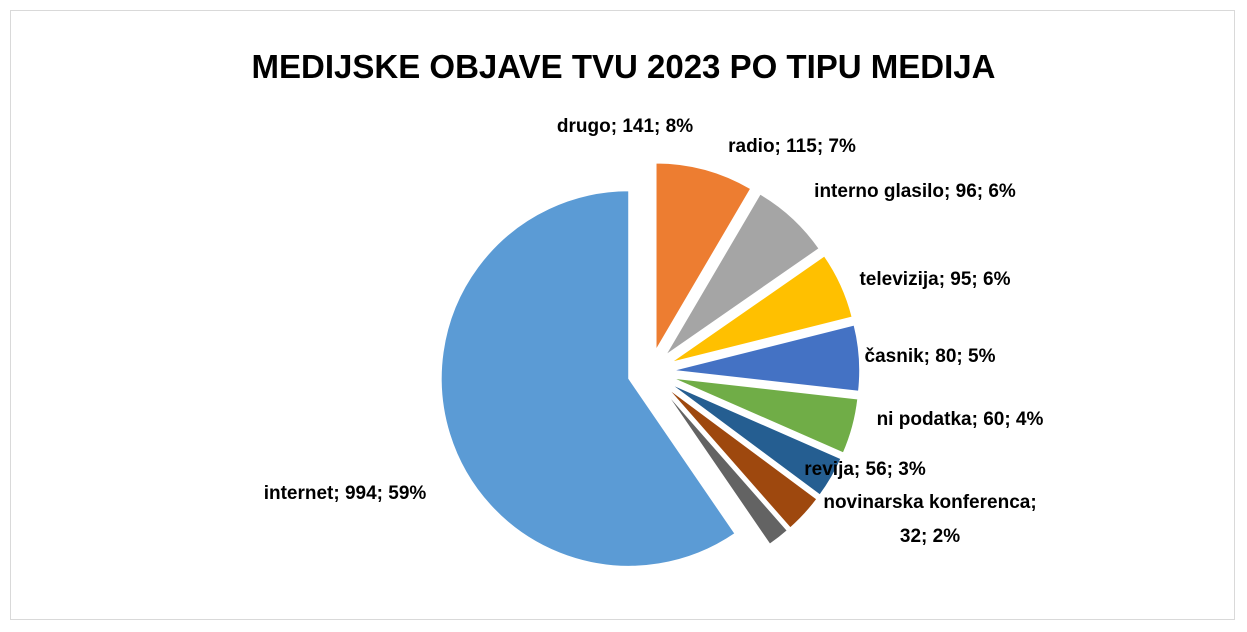 This screenshot has height=632, width=1247. What do you see at coordinates (930, 356) in the screenshot?
I see `data-label: časnik; 80; 5%` at bounding box center [930, 356].